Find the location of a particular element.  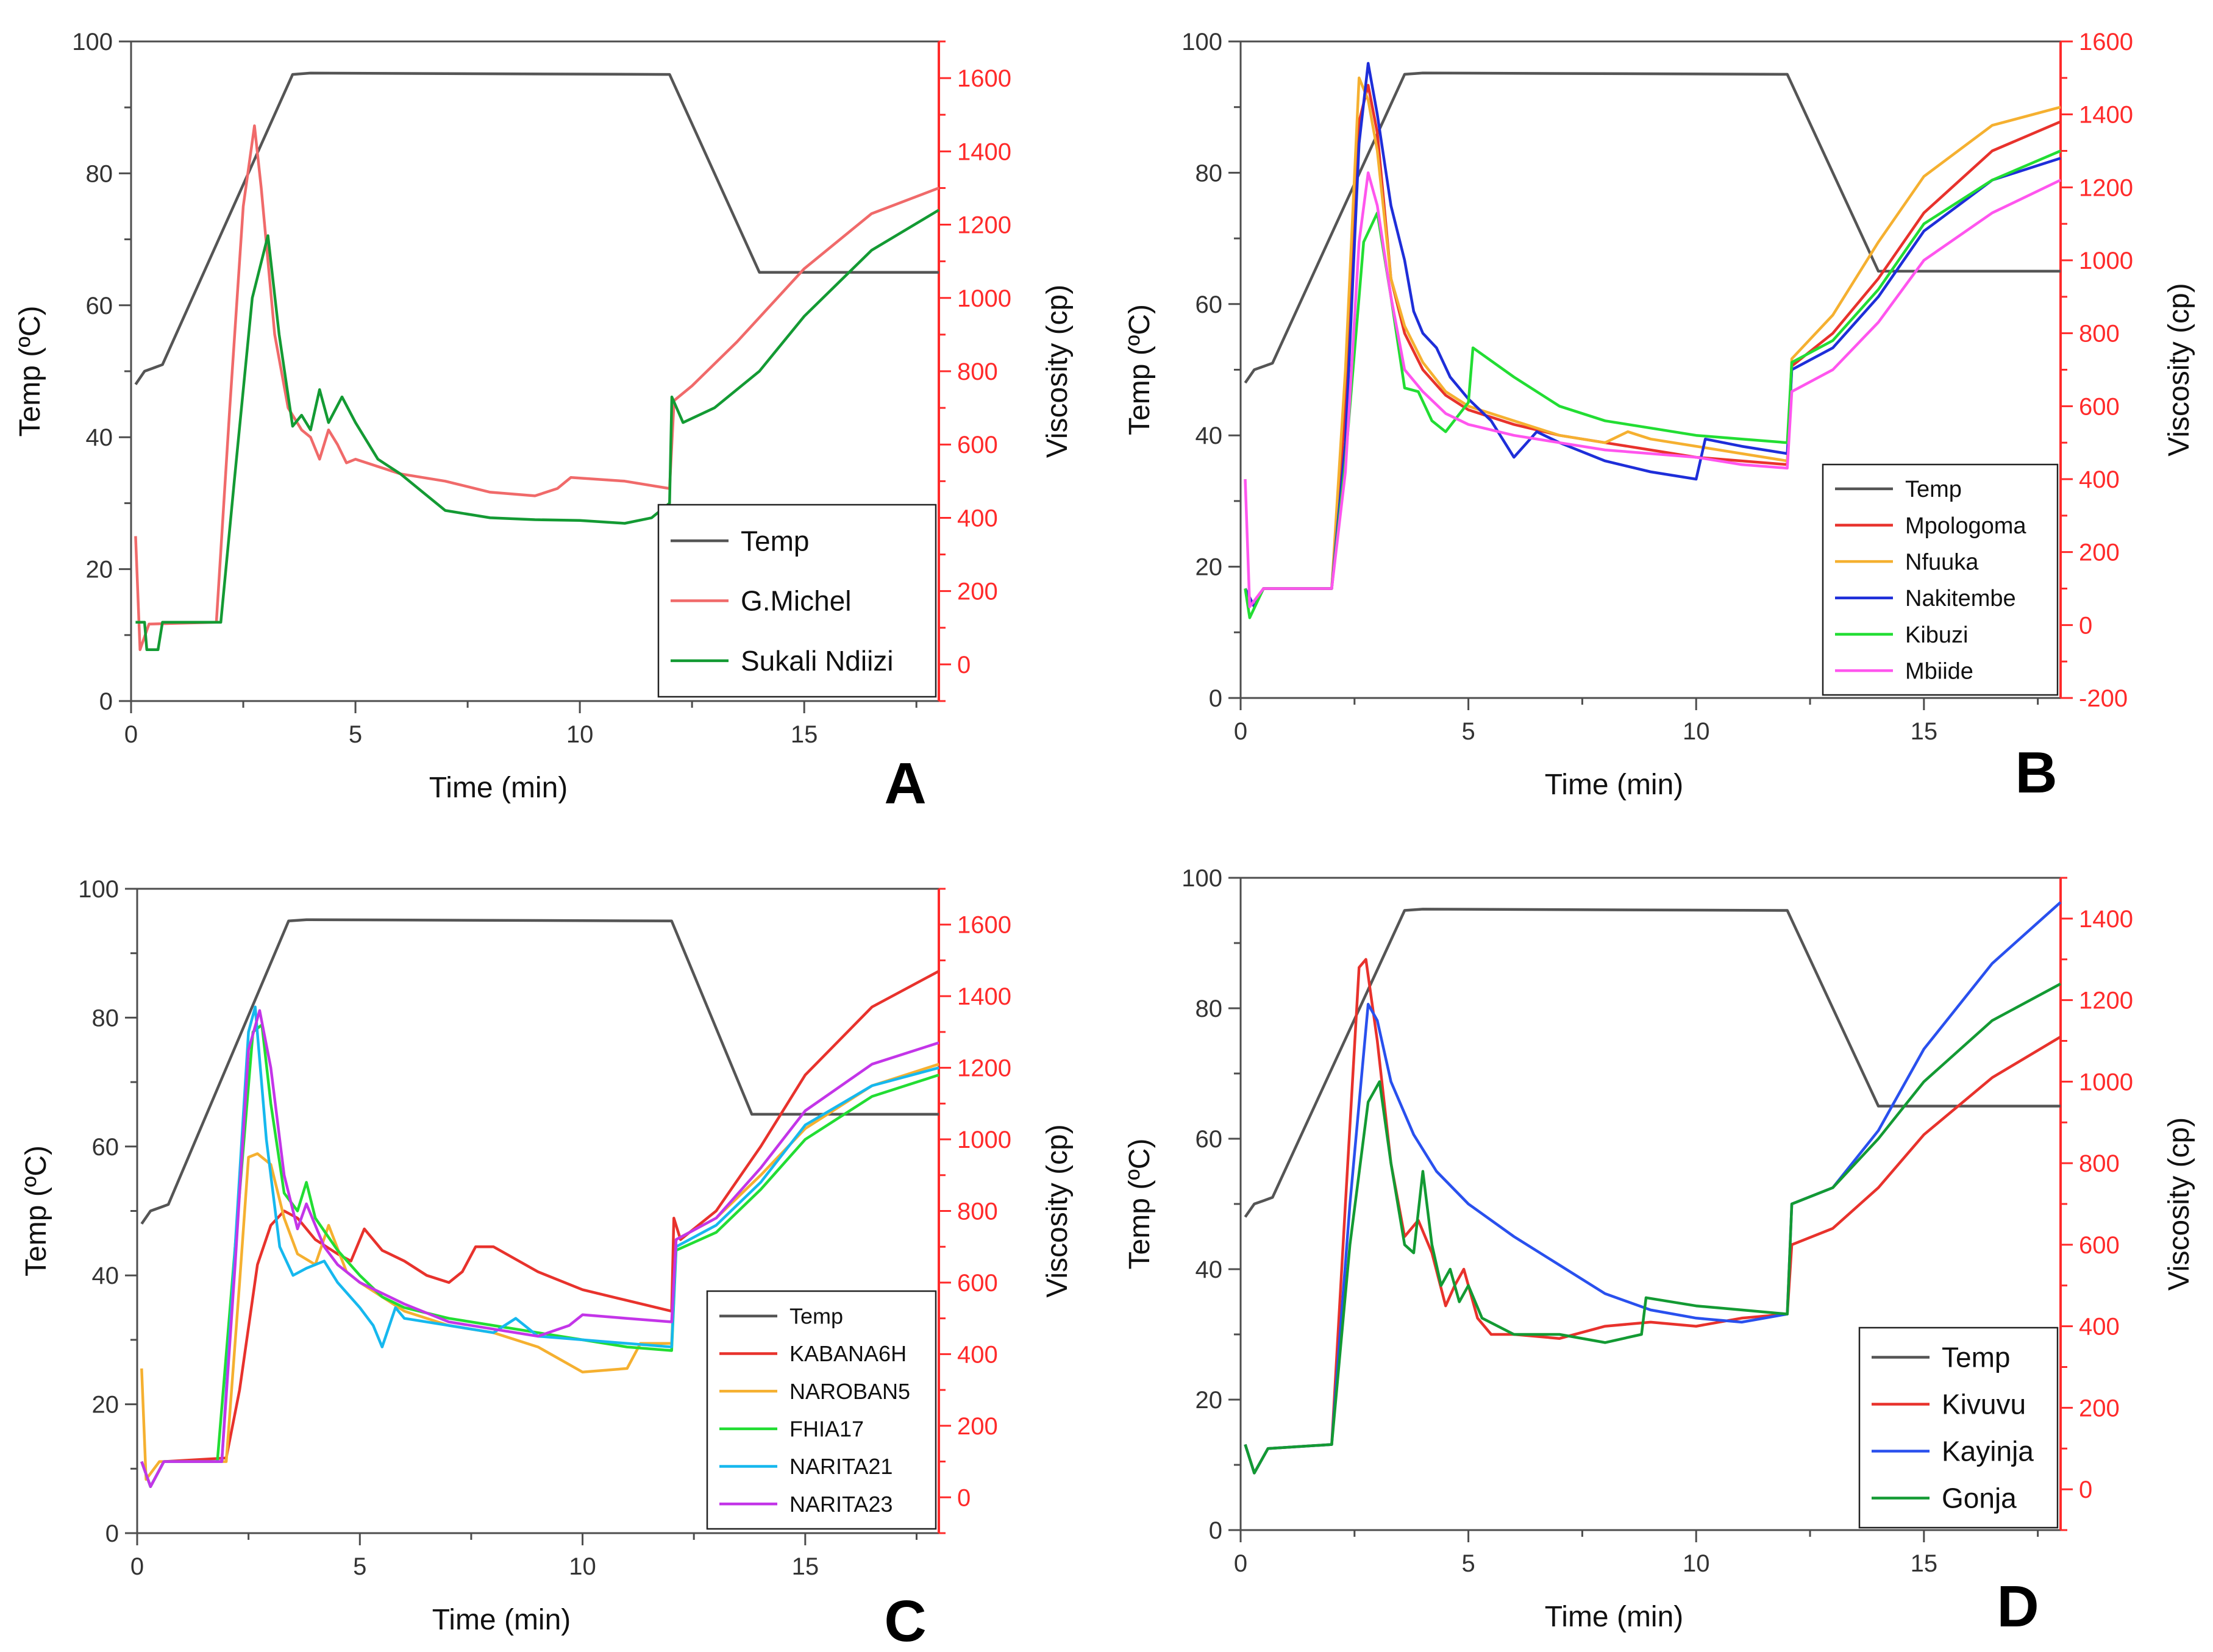

legend: Temp G.Michel Sukali Ndiizi is located at coordinates (797, 601).